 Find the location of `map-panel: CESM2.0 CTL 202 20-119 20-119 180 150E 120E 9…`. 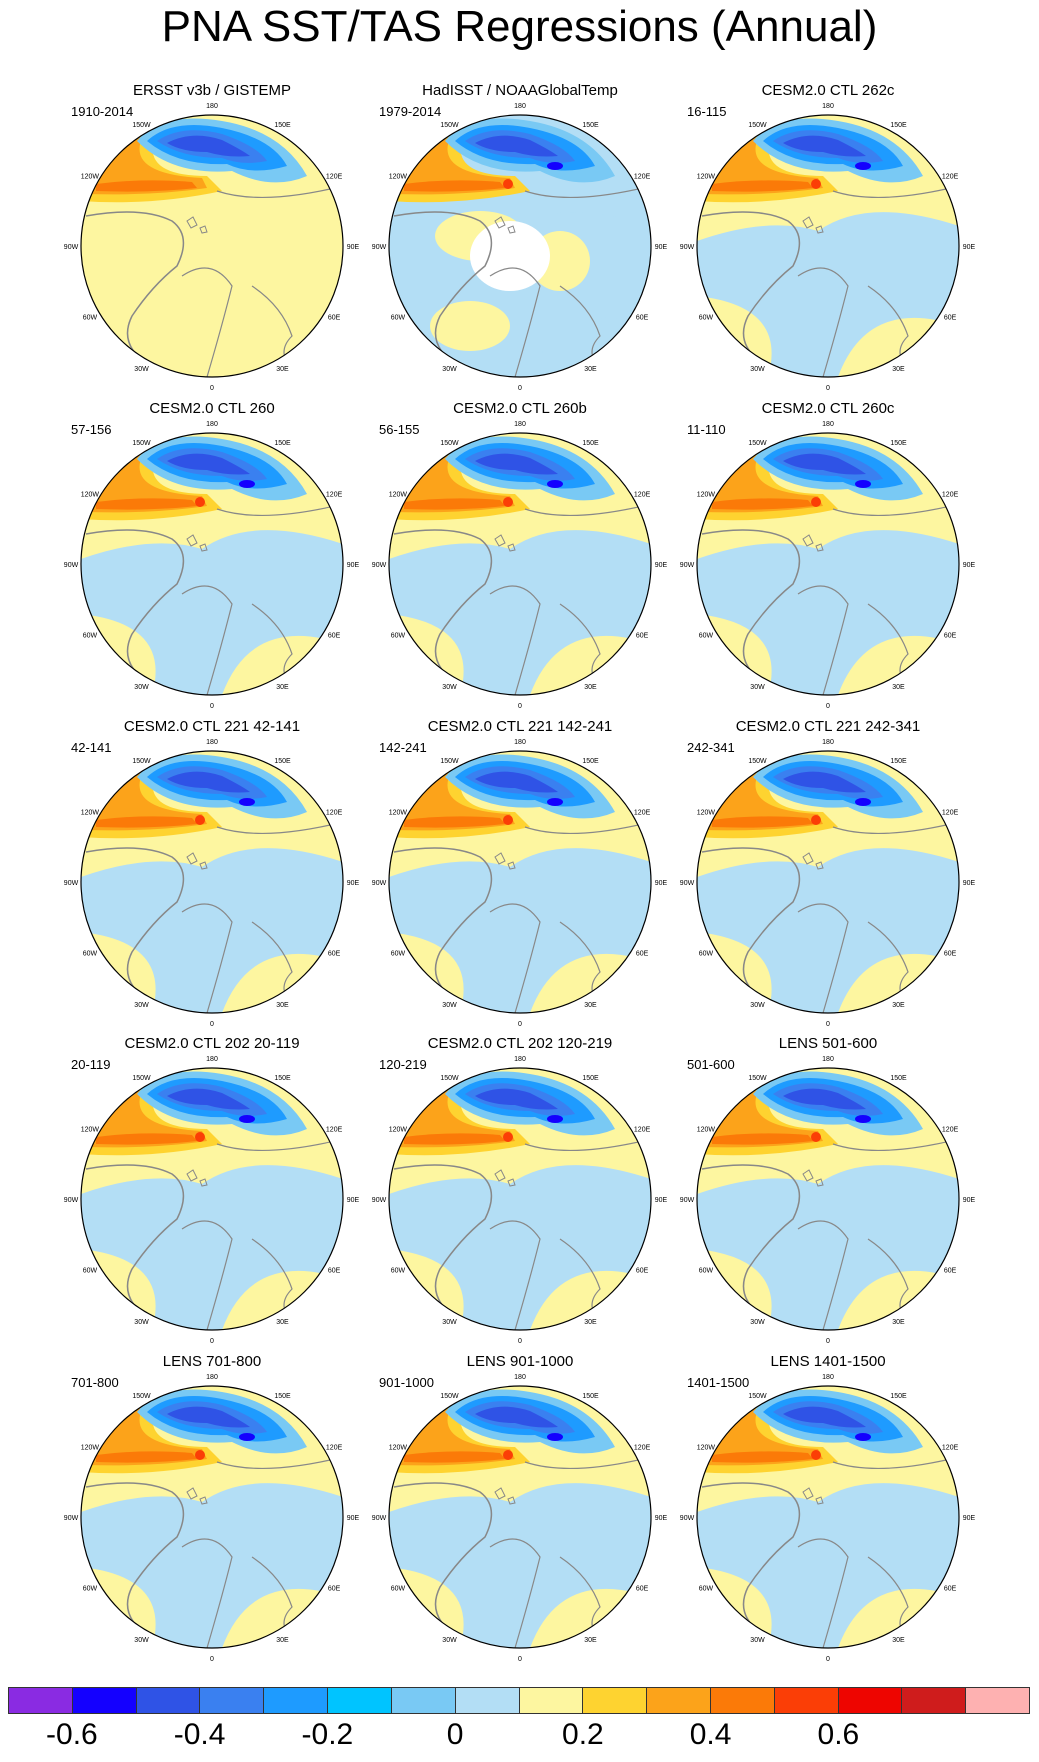

map-panel: CESM2.0 CTL 202 20-119 20-119 180 150E 120E 9… is located at coordinates (212, 1190).